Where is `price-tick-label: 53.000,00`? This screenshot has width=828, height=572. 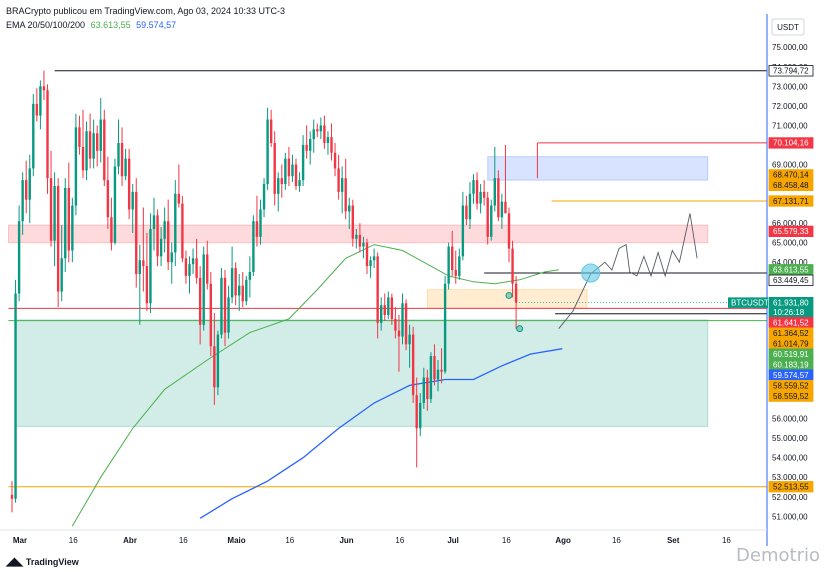
price-tick-label: 53.000,00 is located at coordinates (790, 477).